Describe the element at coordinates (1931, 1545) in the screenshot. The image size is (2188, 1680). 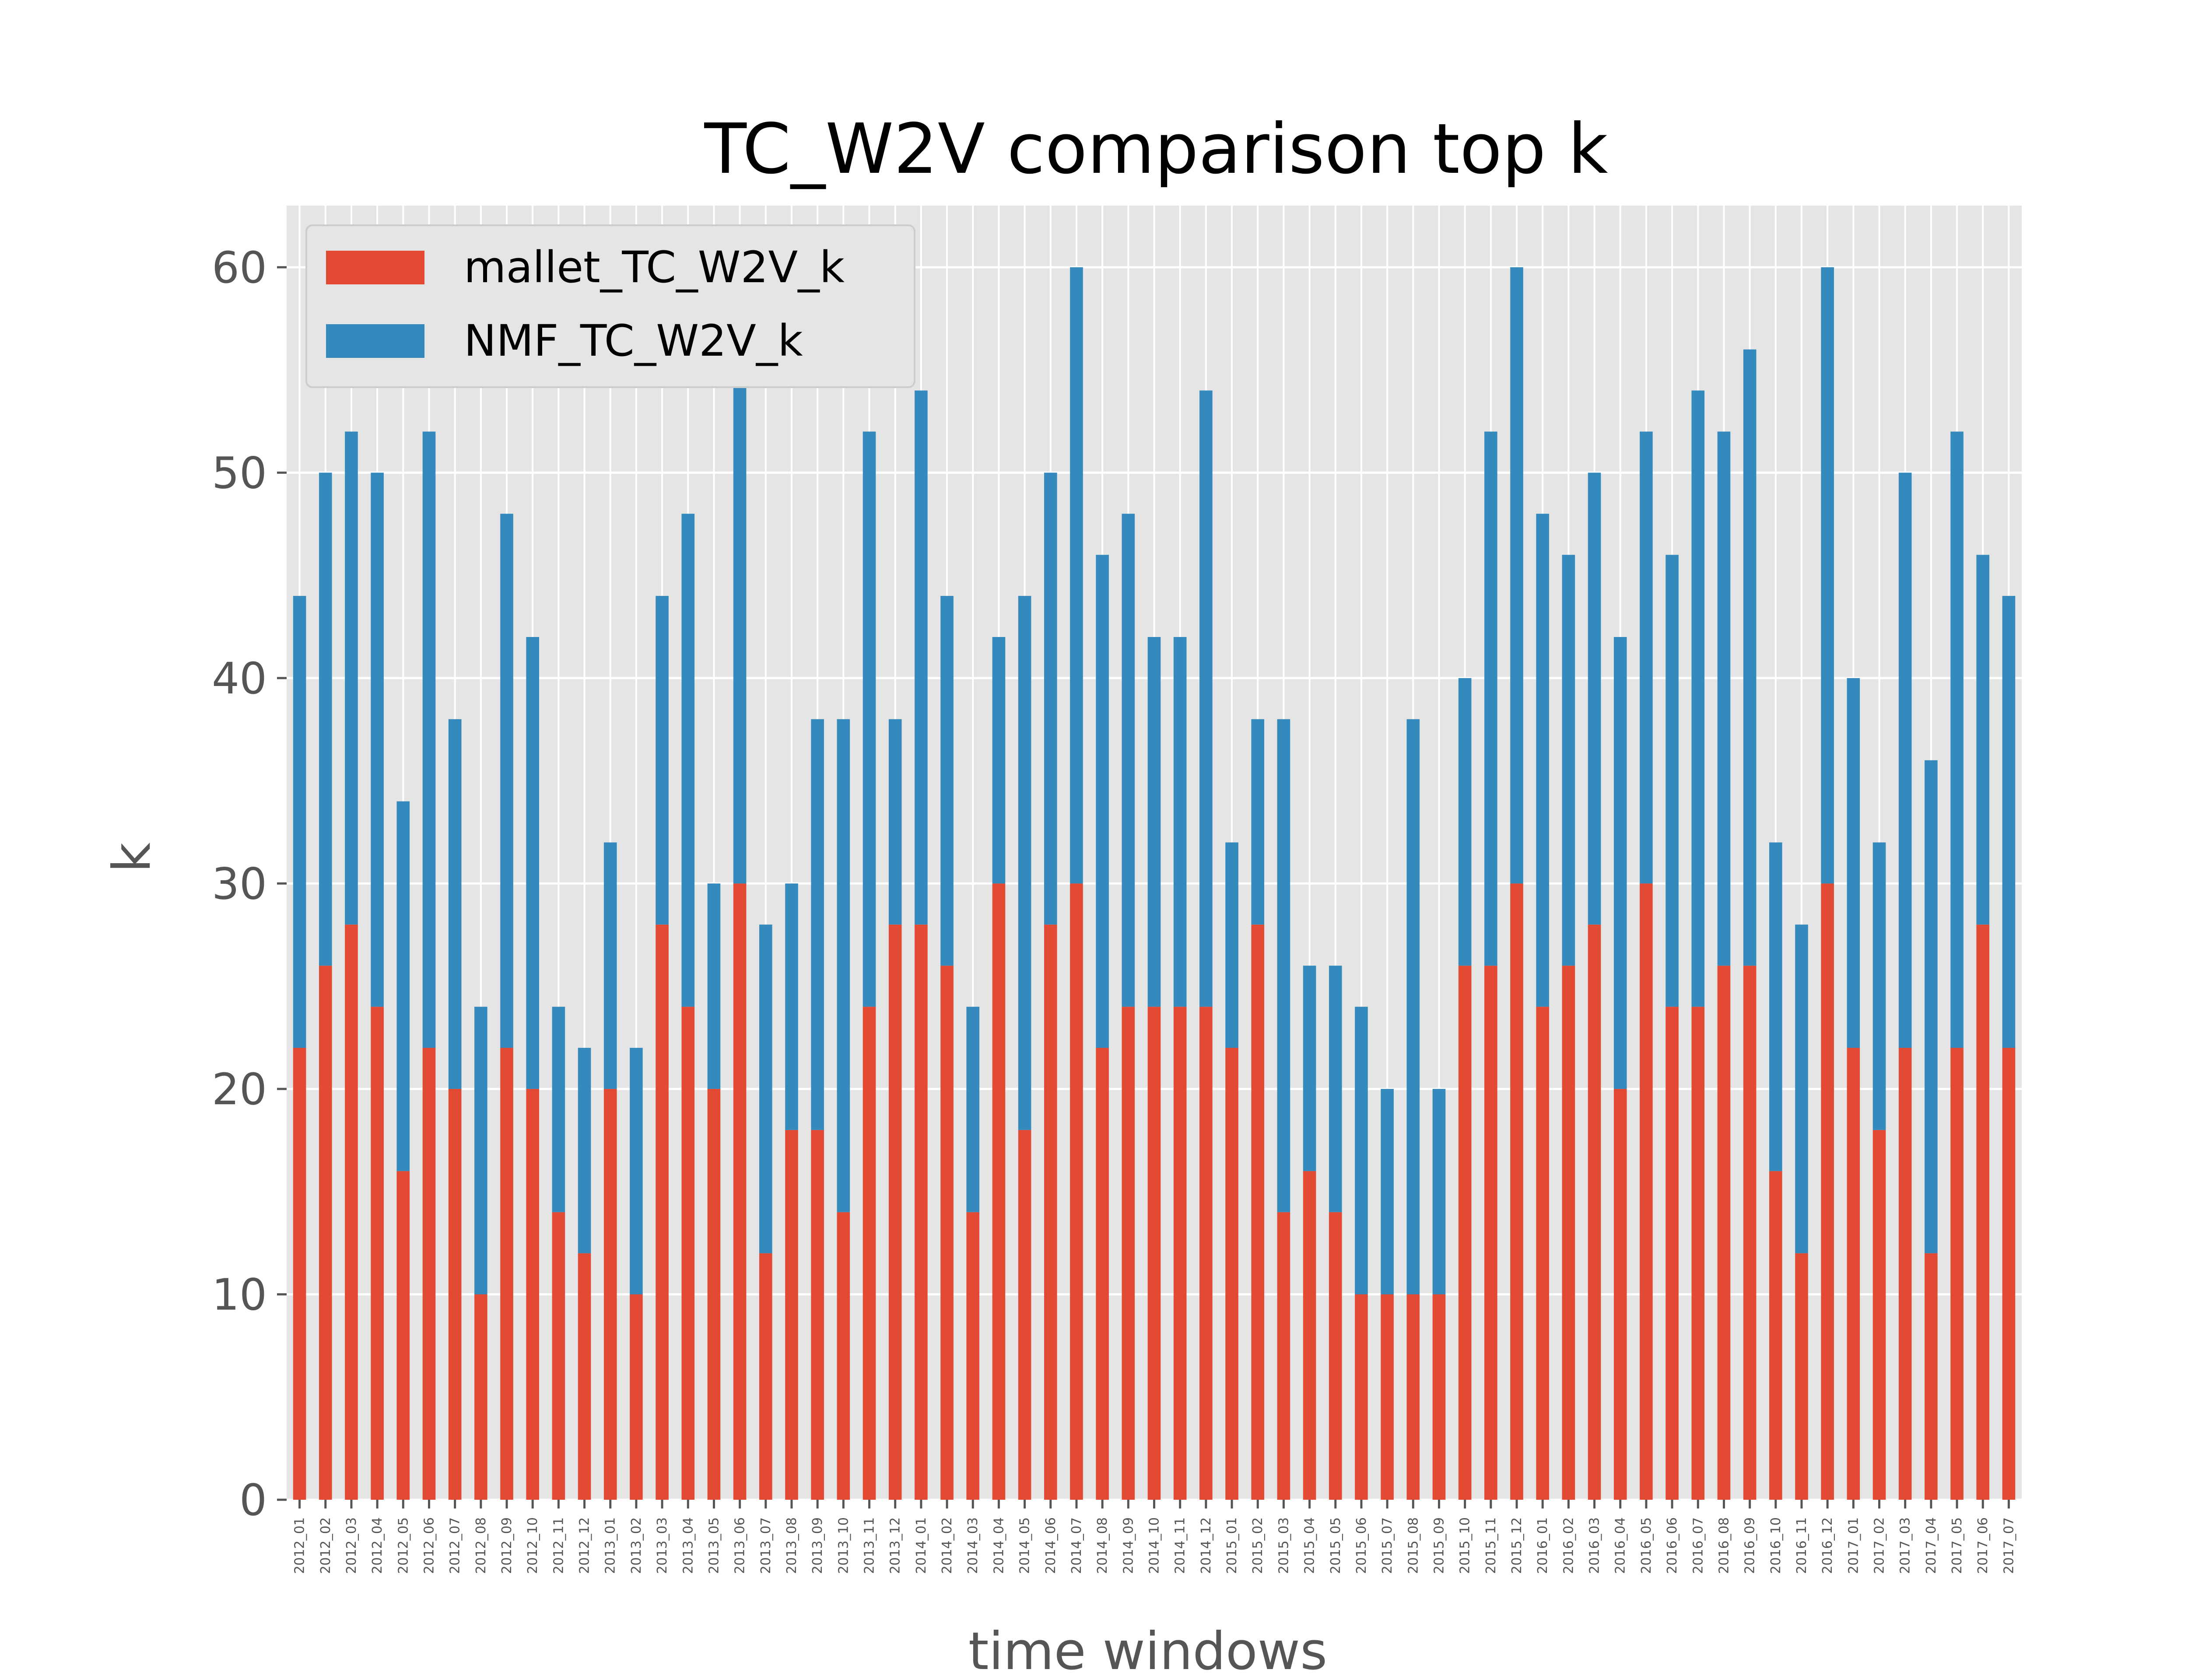
I see `x-tick-label: 2017_04` at that location.